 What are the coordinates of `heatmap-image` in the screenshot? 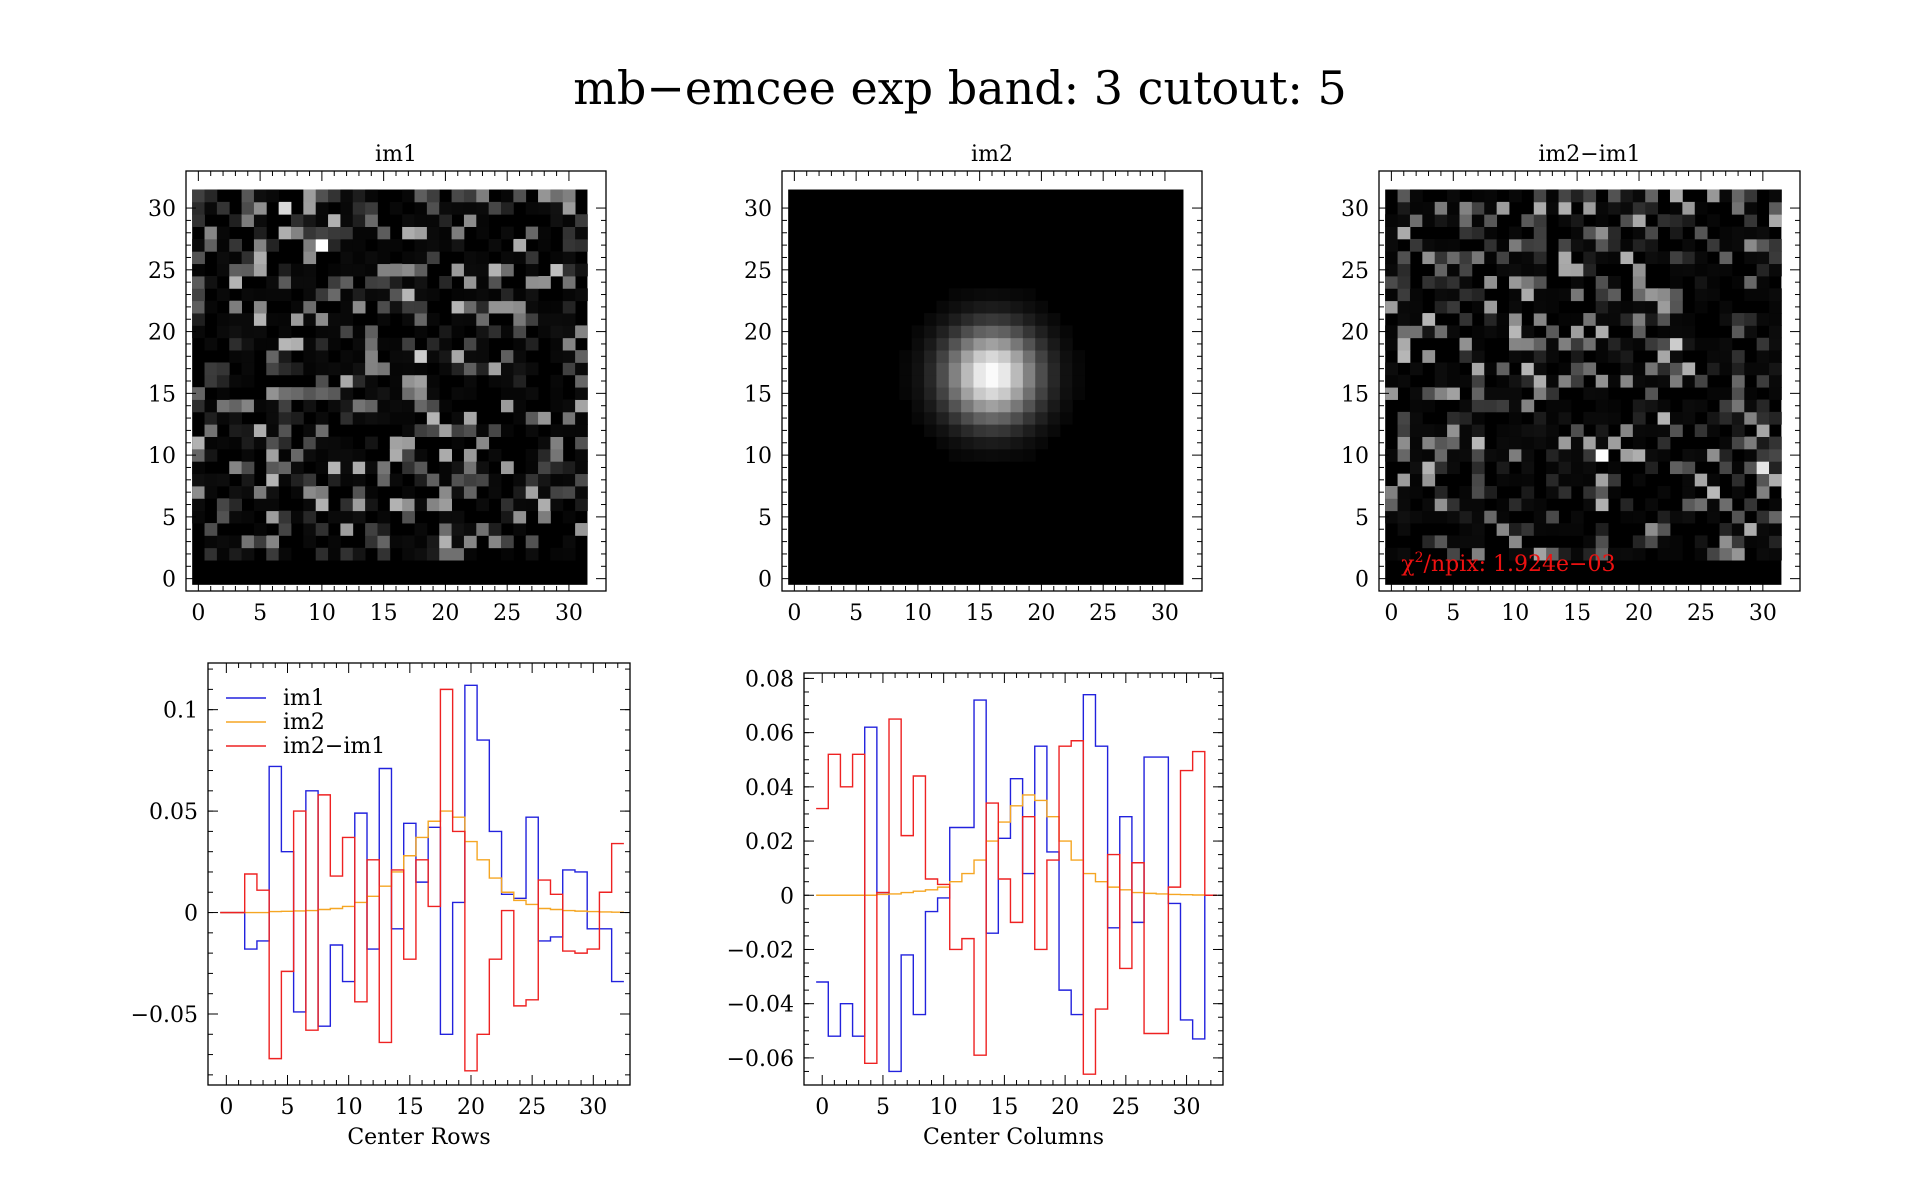 It's located at (986, 387).